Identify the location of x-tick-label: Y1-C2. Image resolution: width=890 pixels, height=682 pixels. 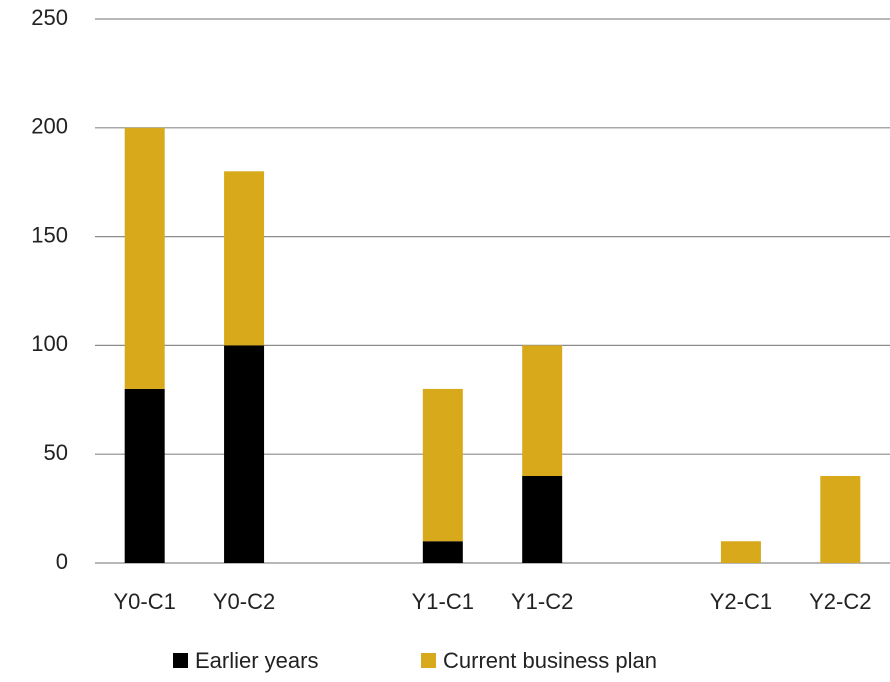
(542, 601).